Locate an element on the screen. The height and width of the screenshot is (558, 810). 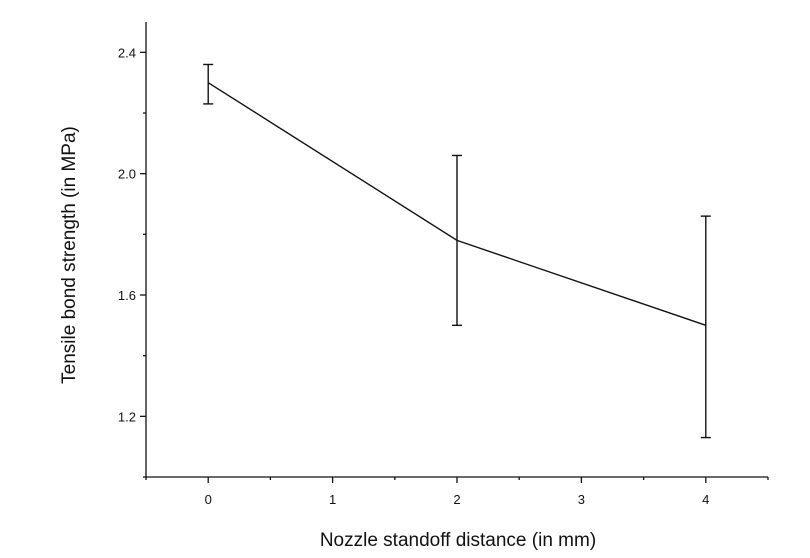
y-axis-label: Tensile bond strength (in MPa) is located at coordinates (69, 255).